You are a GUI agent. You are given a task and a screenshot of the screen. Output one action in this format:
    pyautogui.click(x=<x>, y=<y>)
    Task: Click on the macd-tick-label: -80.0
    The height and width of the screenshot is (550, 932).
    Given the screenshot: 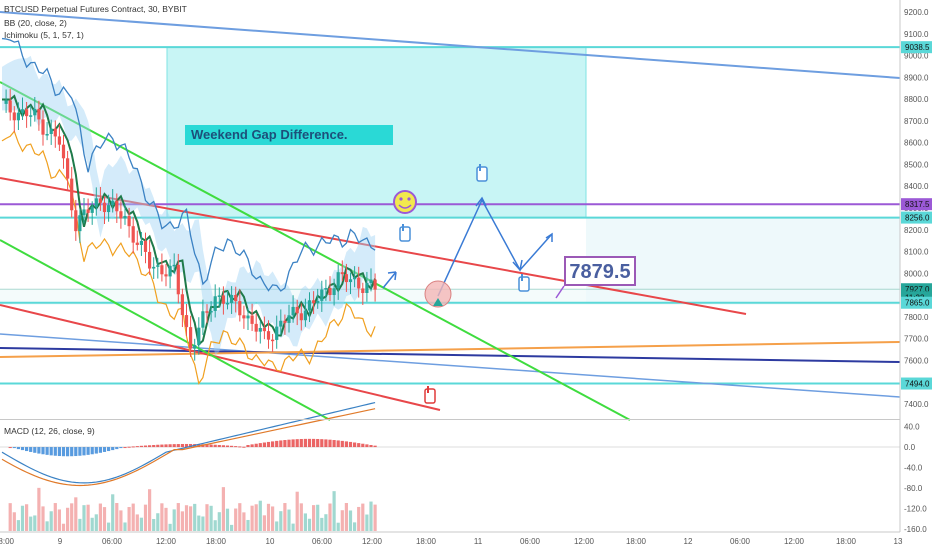 What is the action you would take?
    pyautogui.click(x=913, y=488)
    